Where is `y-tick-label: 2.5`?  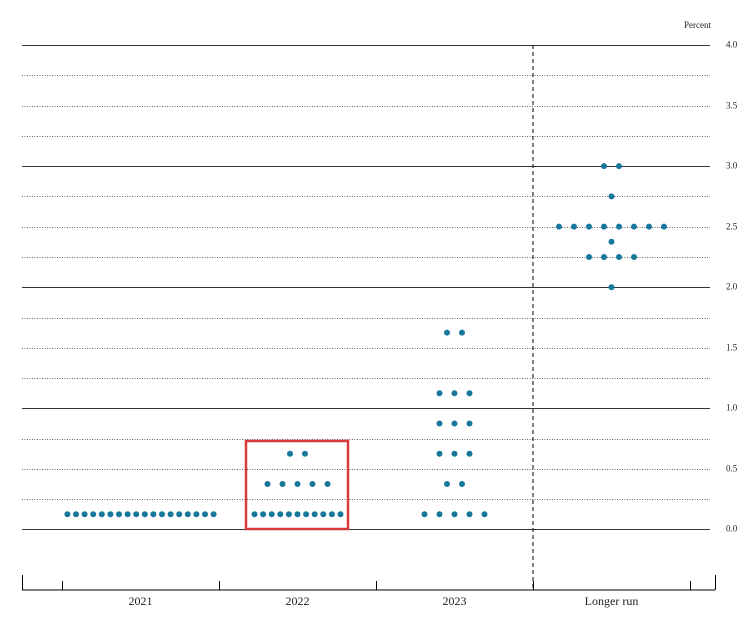 y-tick-label: 2.5 is located at coordinates (732, 227).